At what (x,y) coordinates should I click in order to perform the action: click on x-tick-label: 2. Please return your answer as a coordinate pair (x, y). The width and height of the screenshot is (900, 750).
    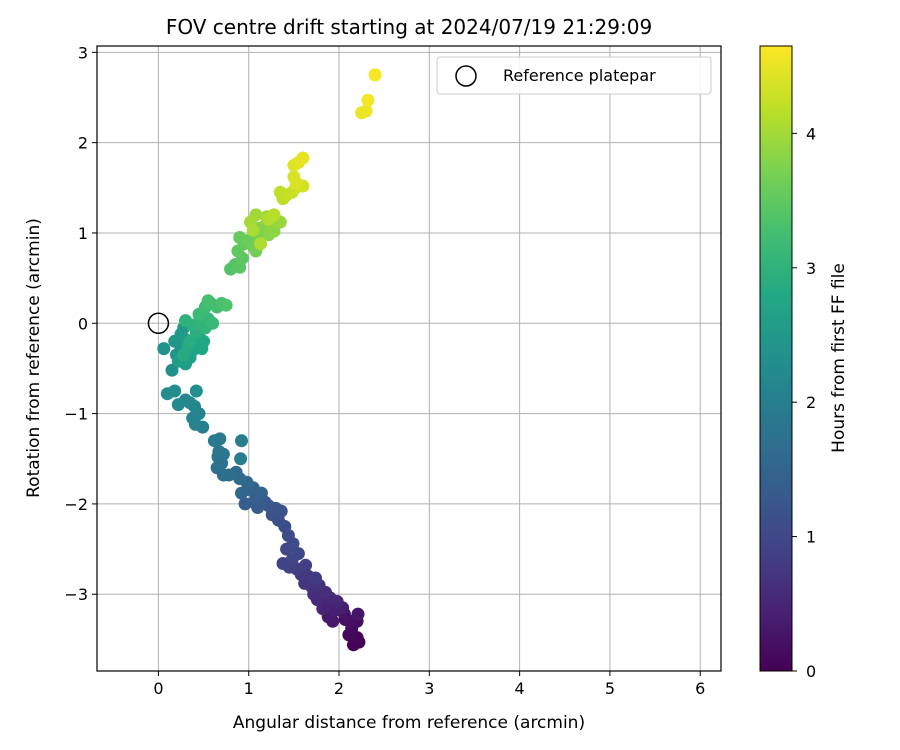
    Looking at the image, I should click on (339, 688).